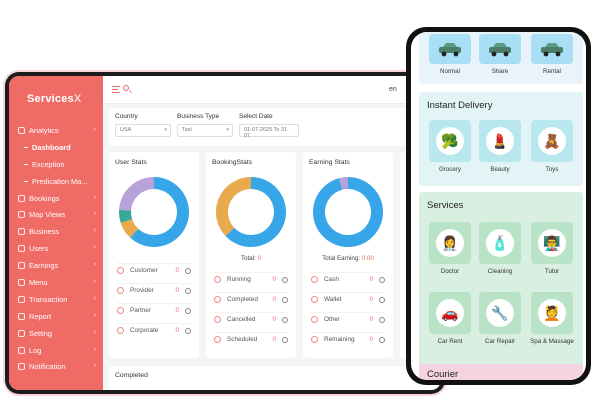  I want to click on card-title: BookingStats, so click(232, 162).